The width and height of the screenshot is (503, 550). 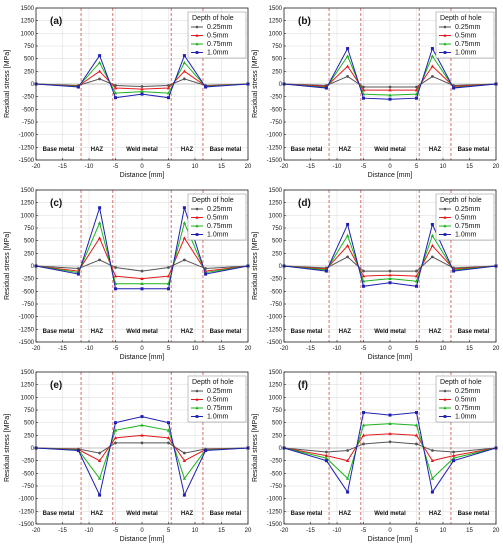 What do you see at coordinates (56, 385) in the screenshot?
I see `panel-label: (e)` at bounding box center [56, 385].